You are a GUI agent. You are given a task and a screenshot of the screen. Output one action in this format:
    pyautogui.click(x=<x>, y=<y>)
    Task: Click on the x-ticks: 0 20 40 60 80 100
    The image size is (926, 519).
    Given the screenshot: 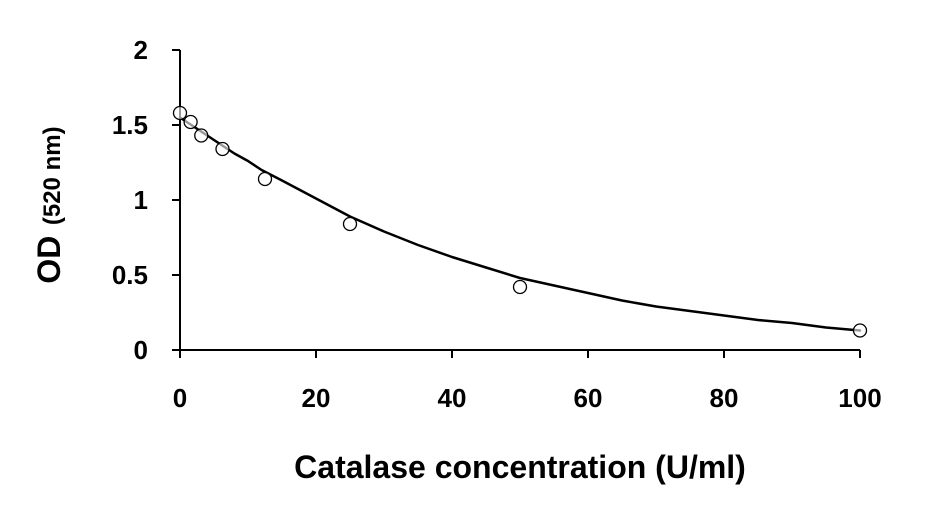 What is the action you would take?
    pyautogui.click(x=527, y=381)
    